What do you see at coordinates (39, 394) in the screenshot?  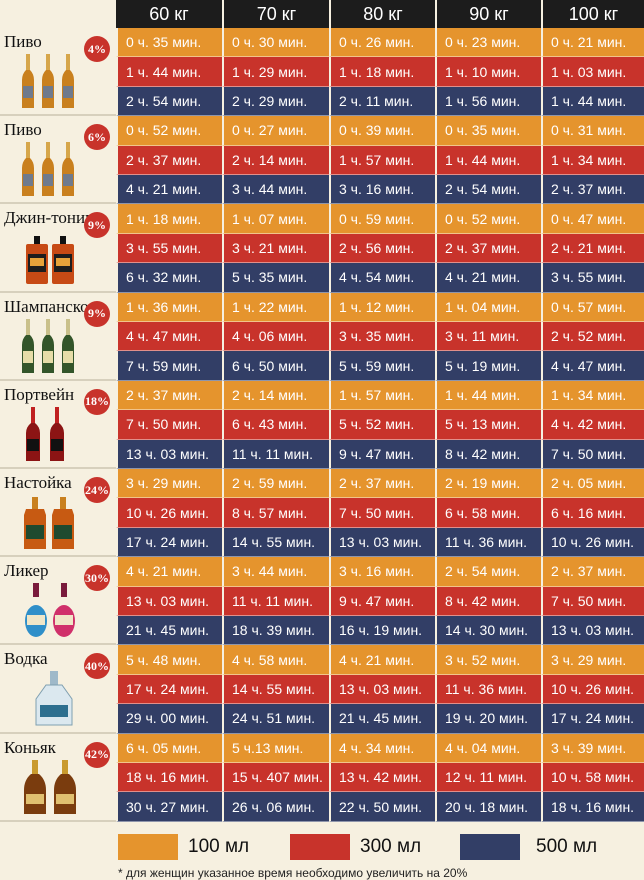 I see `drink-name: Портвейн` at bounding box center [39, 394].